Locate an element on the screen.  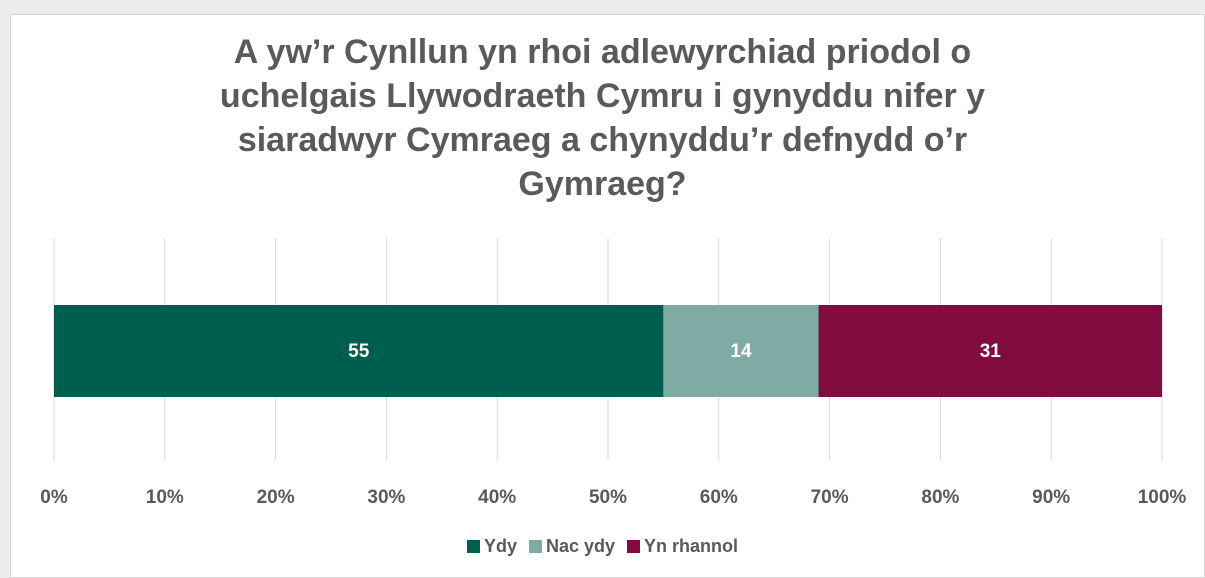
data-label: 31 is located at coordinates (991, 351).